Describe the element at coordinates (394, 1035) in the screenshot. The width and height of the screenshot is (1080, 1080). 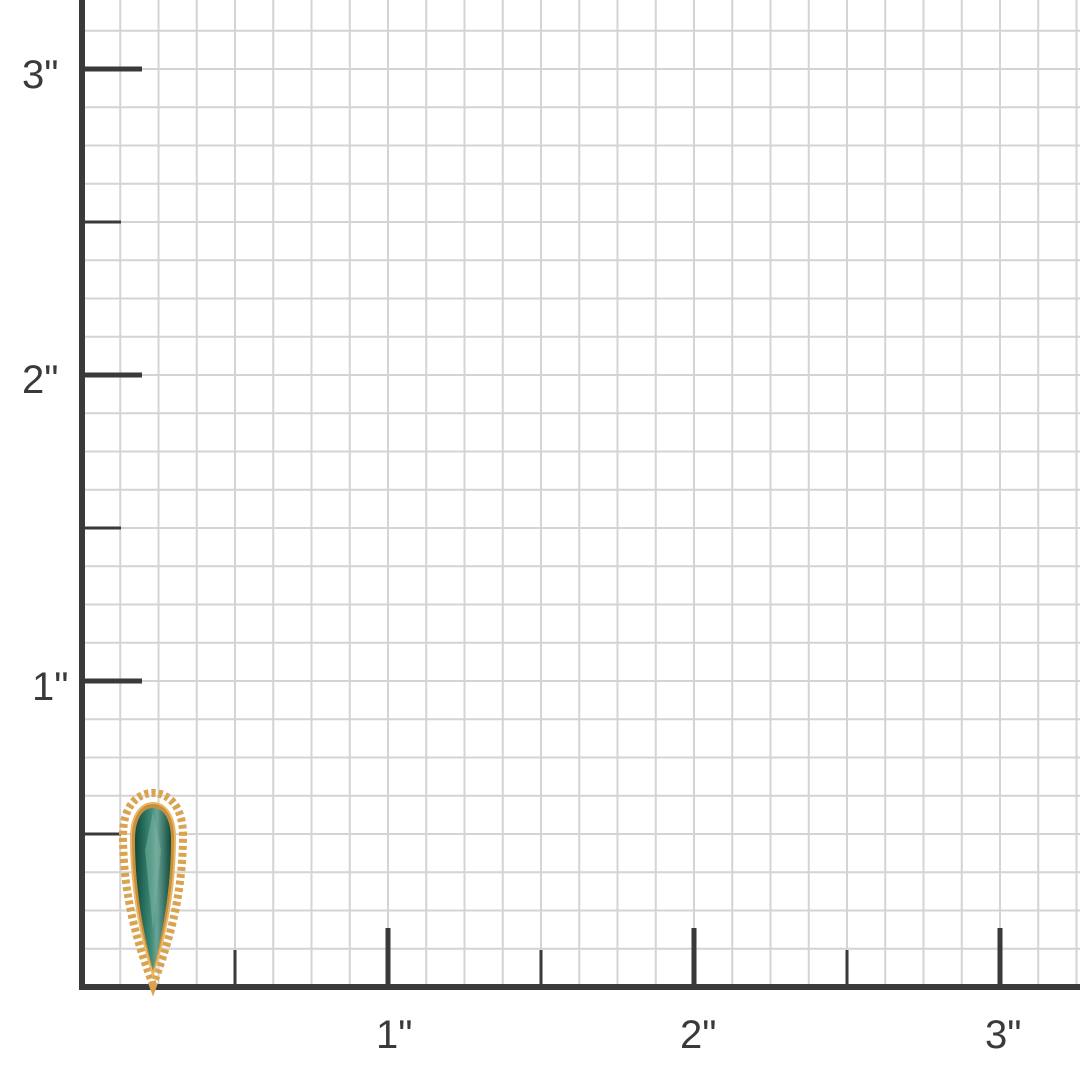
I see `x-label-1: 1"` at that location.